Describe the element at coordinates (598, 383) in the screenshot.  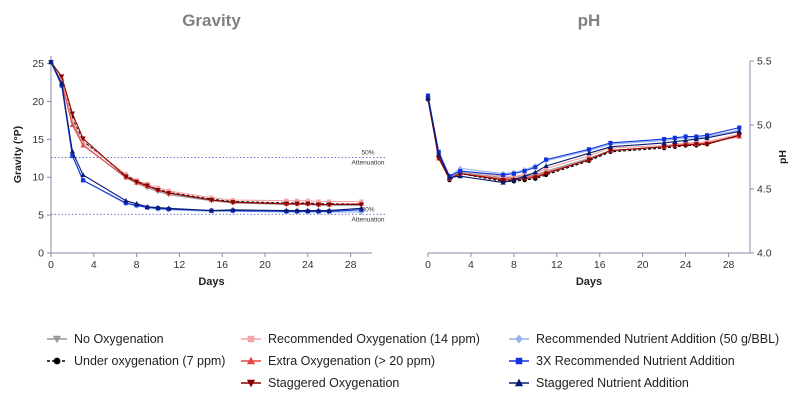
I see `legend-item: Staggered Nutrient Addition` at that location.